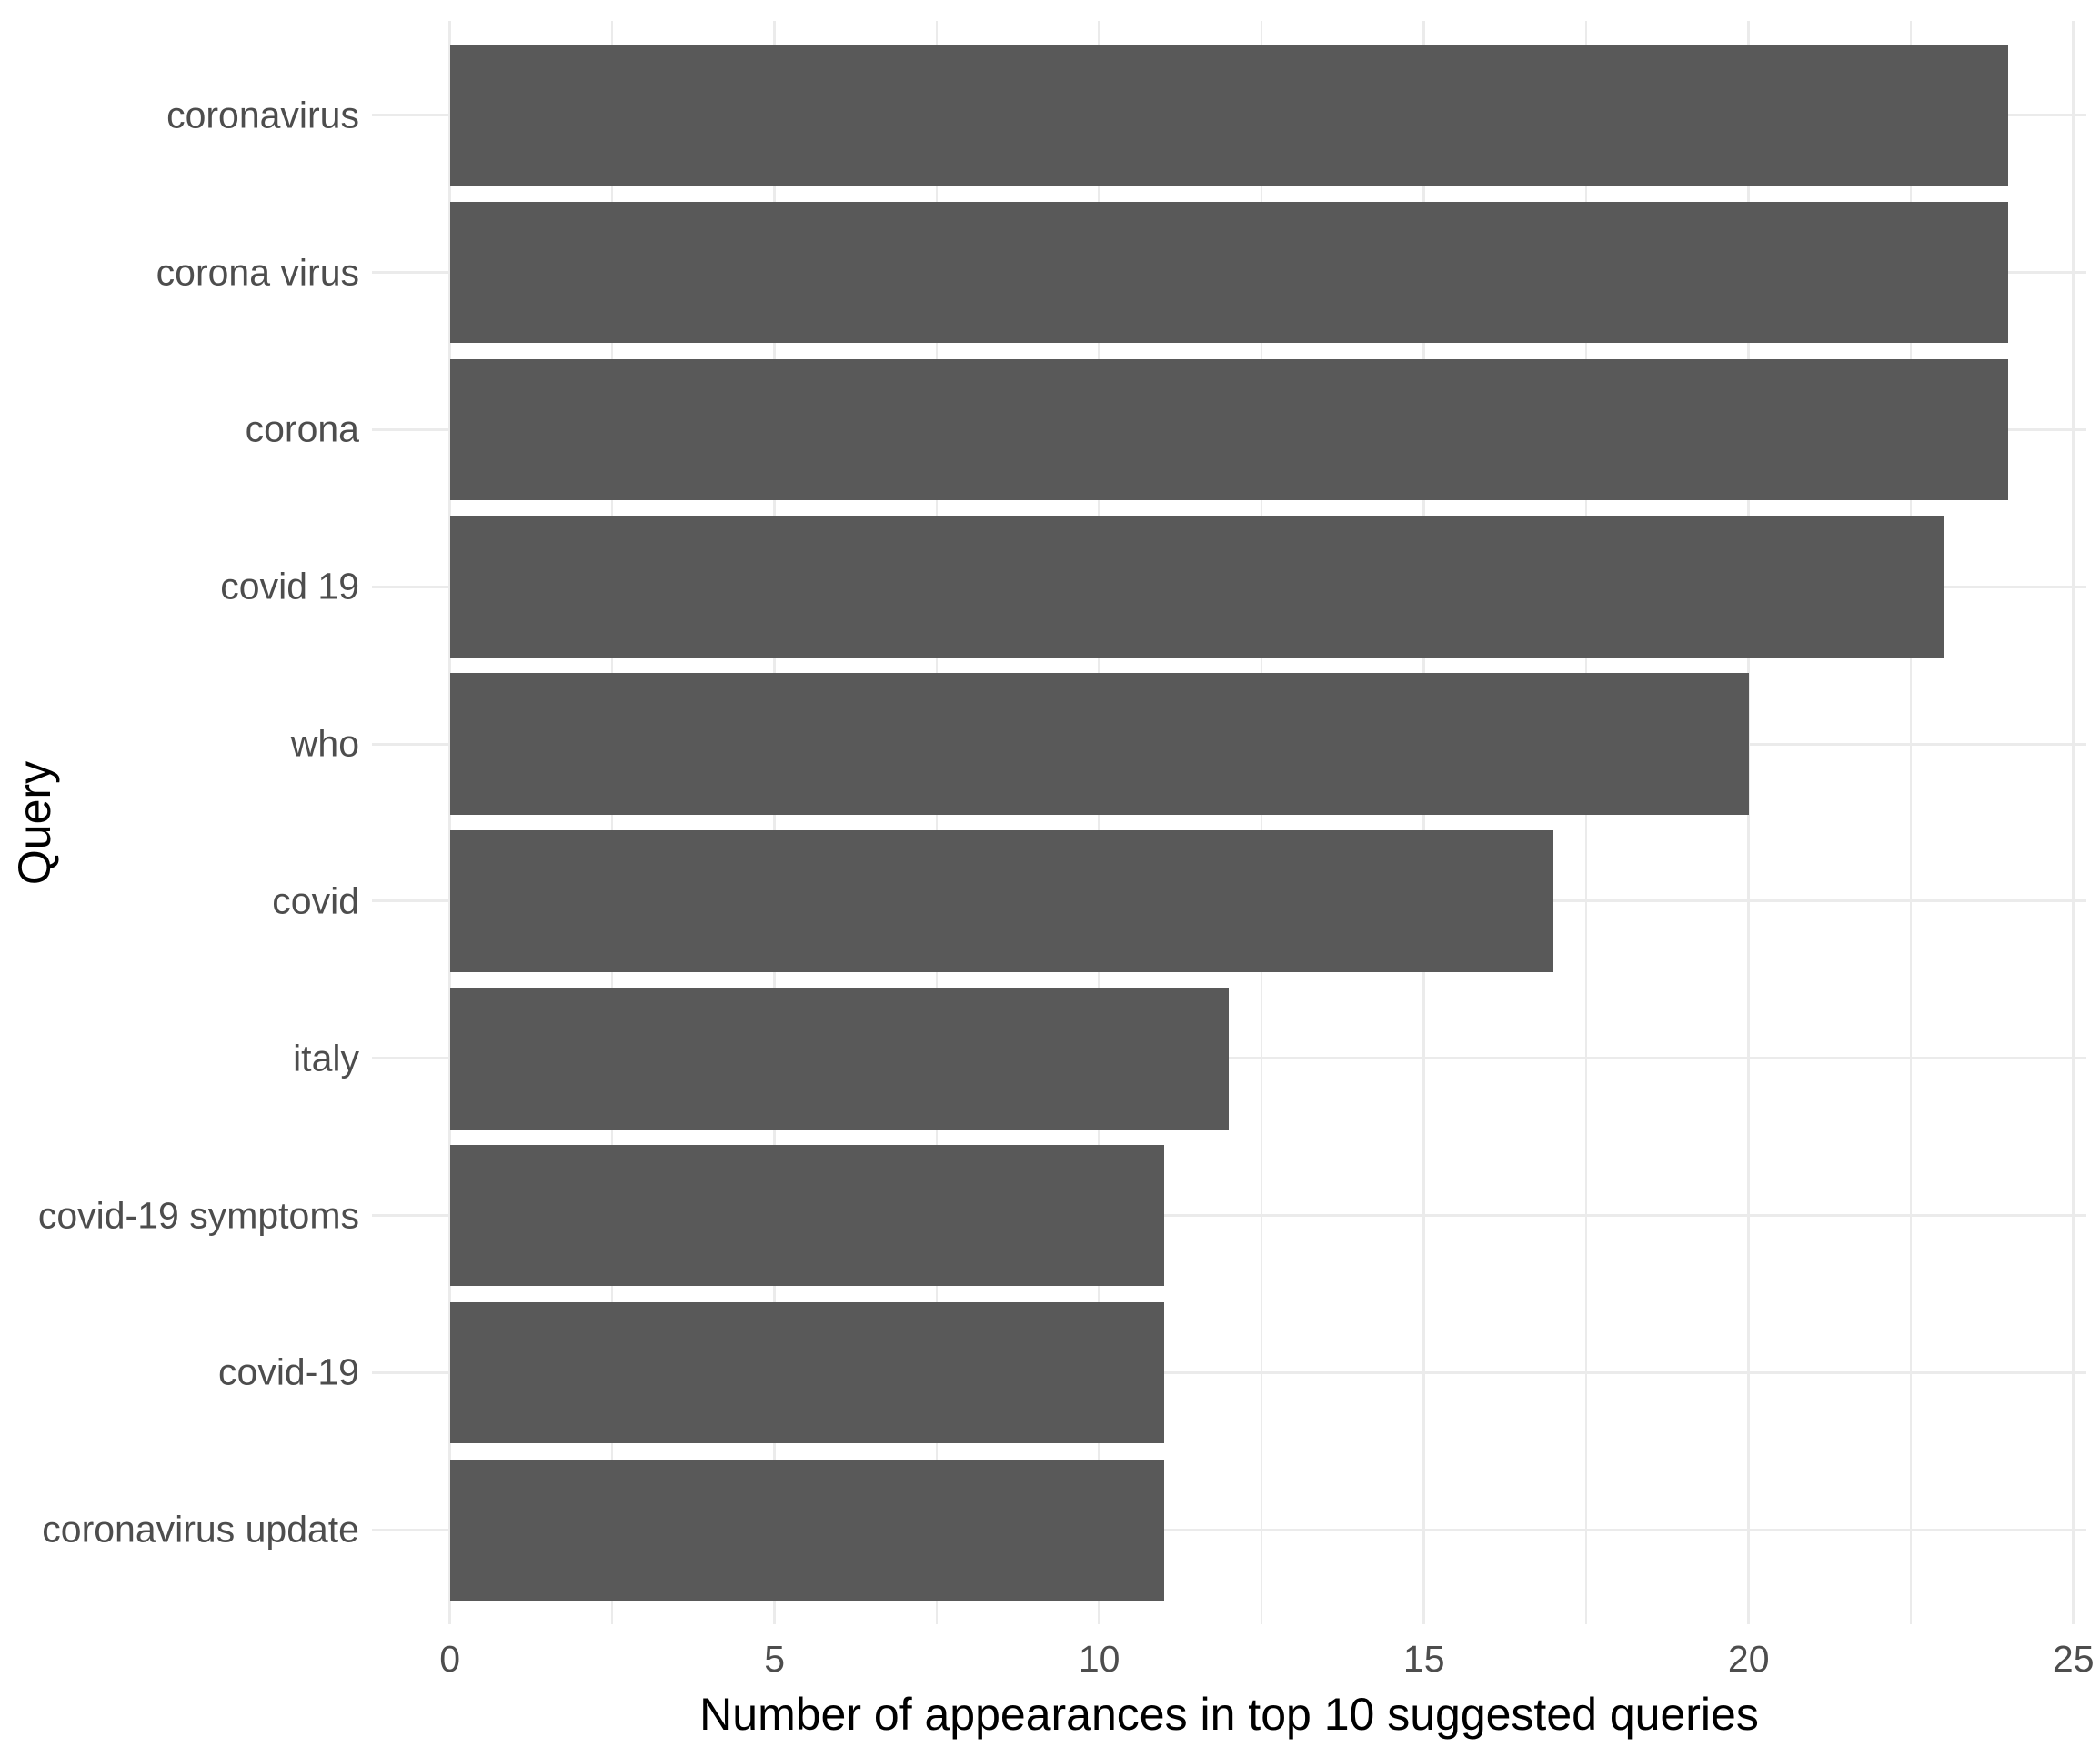 This screenshot has width=2100, height=1747. What do you see at coordinates (1229, 115) in the screenshot?
I see `bar-coronavirus` at bounding box center [1229, 115].